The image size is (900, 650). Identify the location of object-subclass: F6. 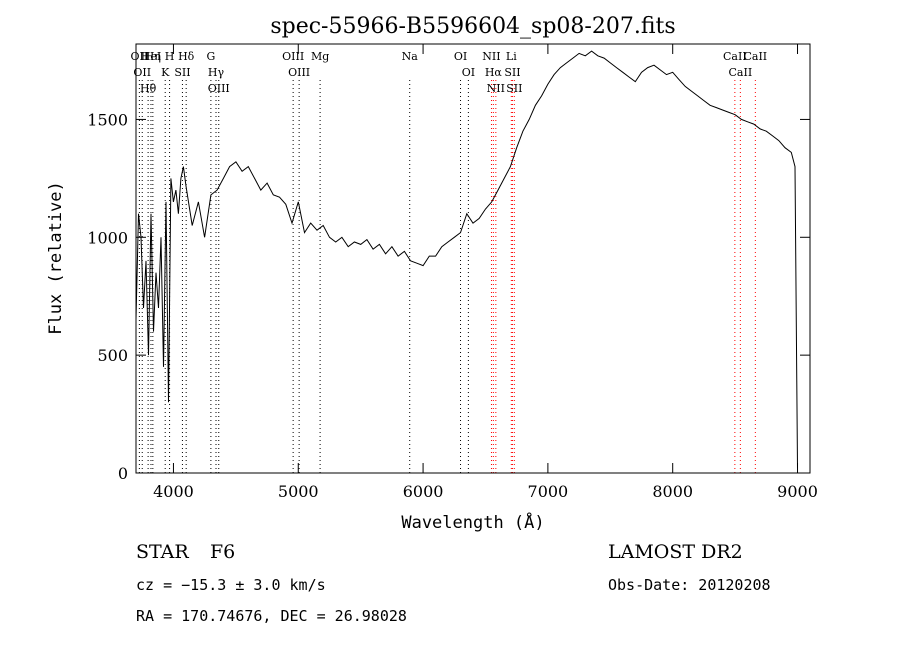
(222, 552).